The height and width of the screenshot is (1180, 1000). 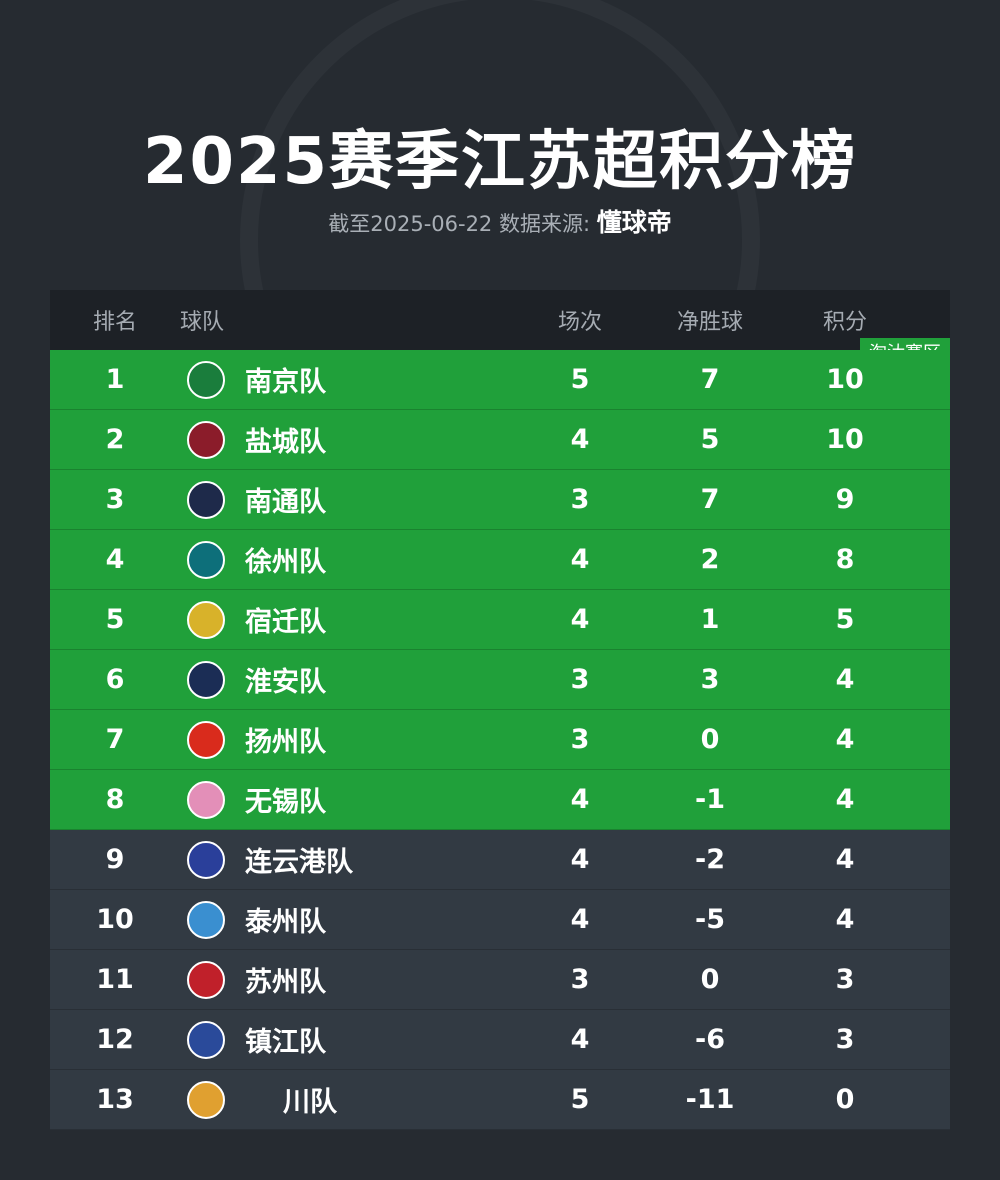 What do you see at coordinates (285, 922) in the screenshot?
I see `team-name: 泰州队` at bounding box center [285, 922].